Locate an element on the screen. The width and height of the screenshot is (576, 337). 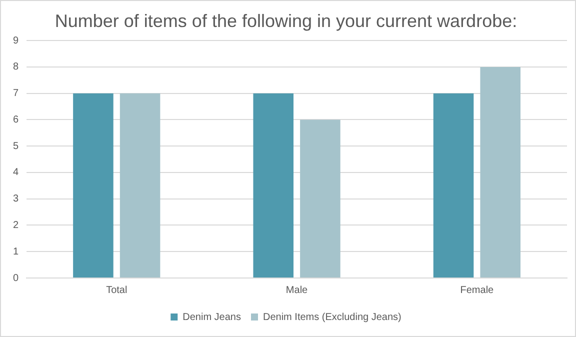
chart-title: Number of items of the following in your current wardrobe: is located at coordinates (286, 20).